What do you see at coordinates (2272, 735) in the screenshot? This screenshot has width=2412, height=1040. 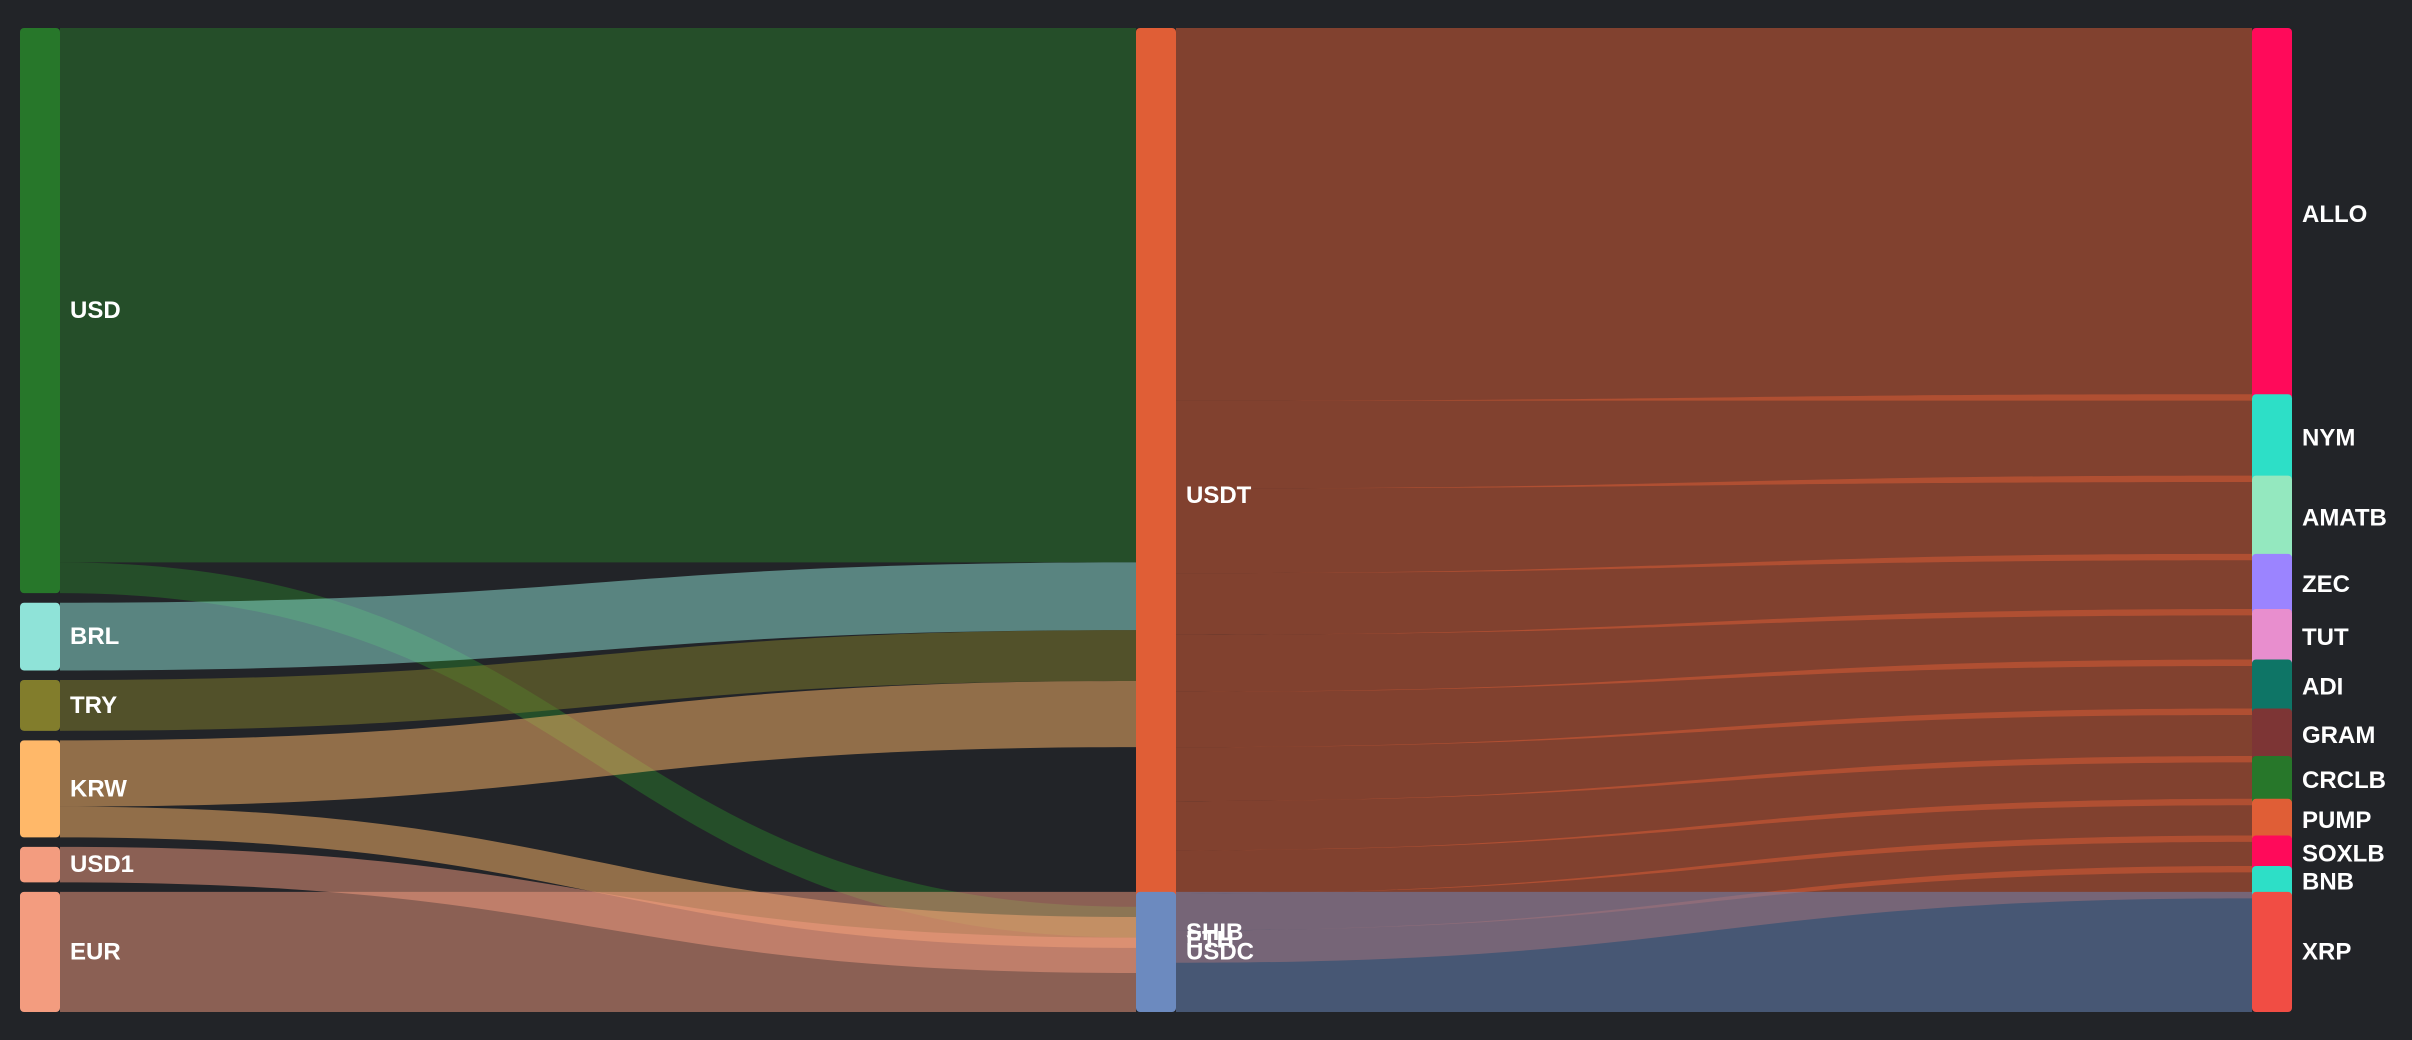 I see `node-gram` at bounding box center [2272, 735].